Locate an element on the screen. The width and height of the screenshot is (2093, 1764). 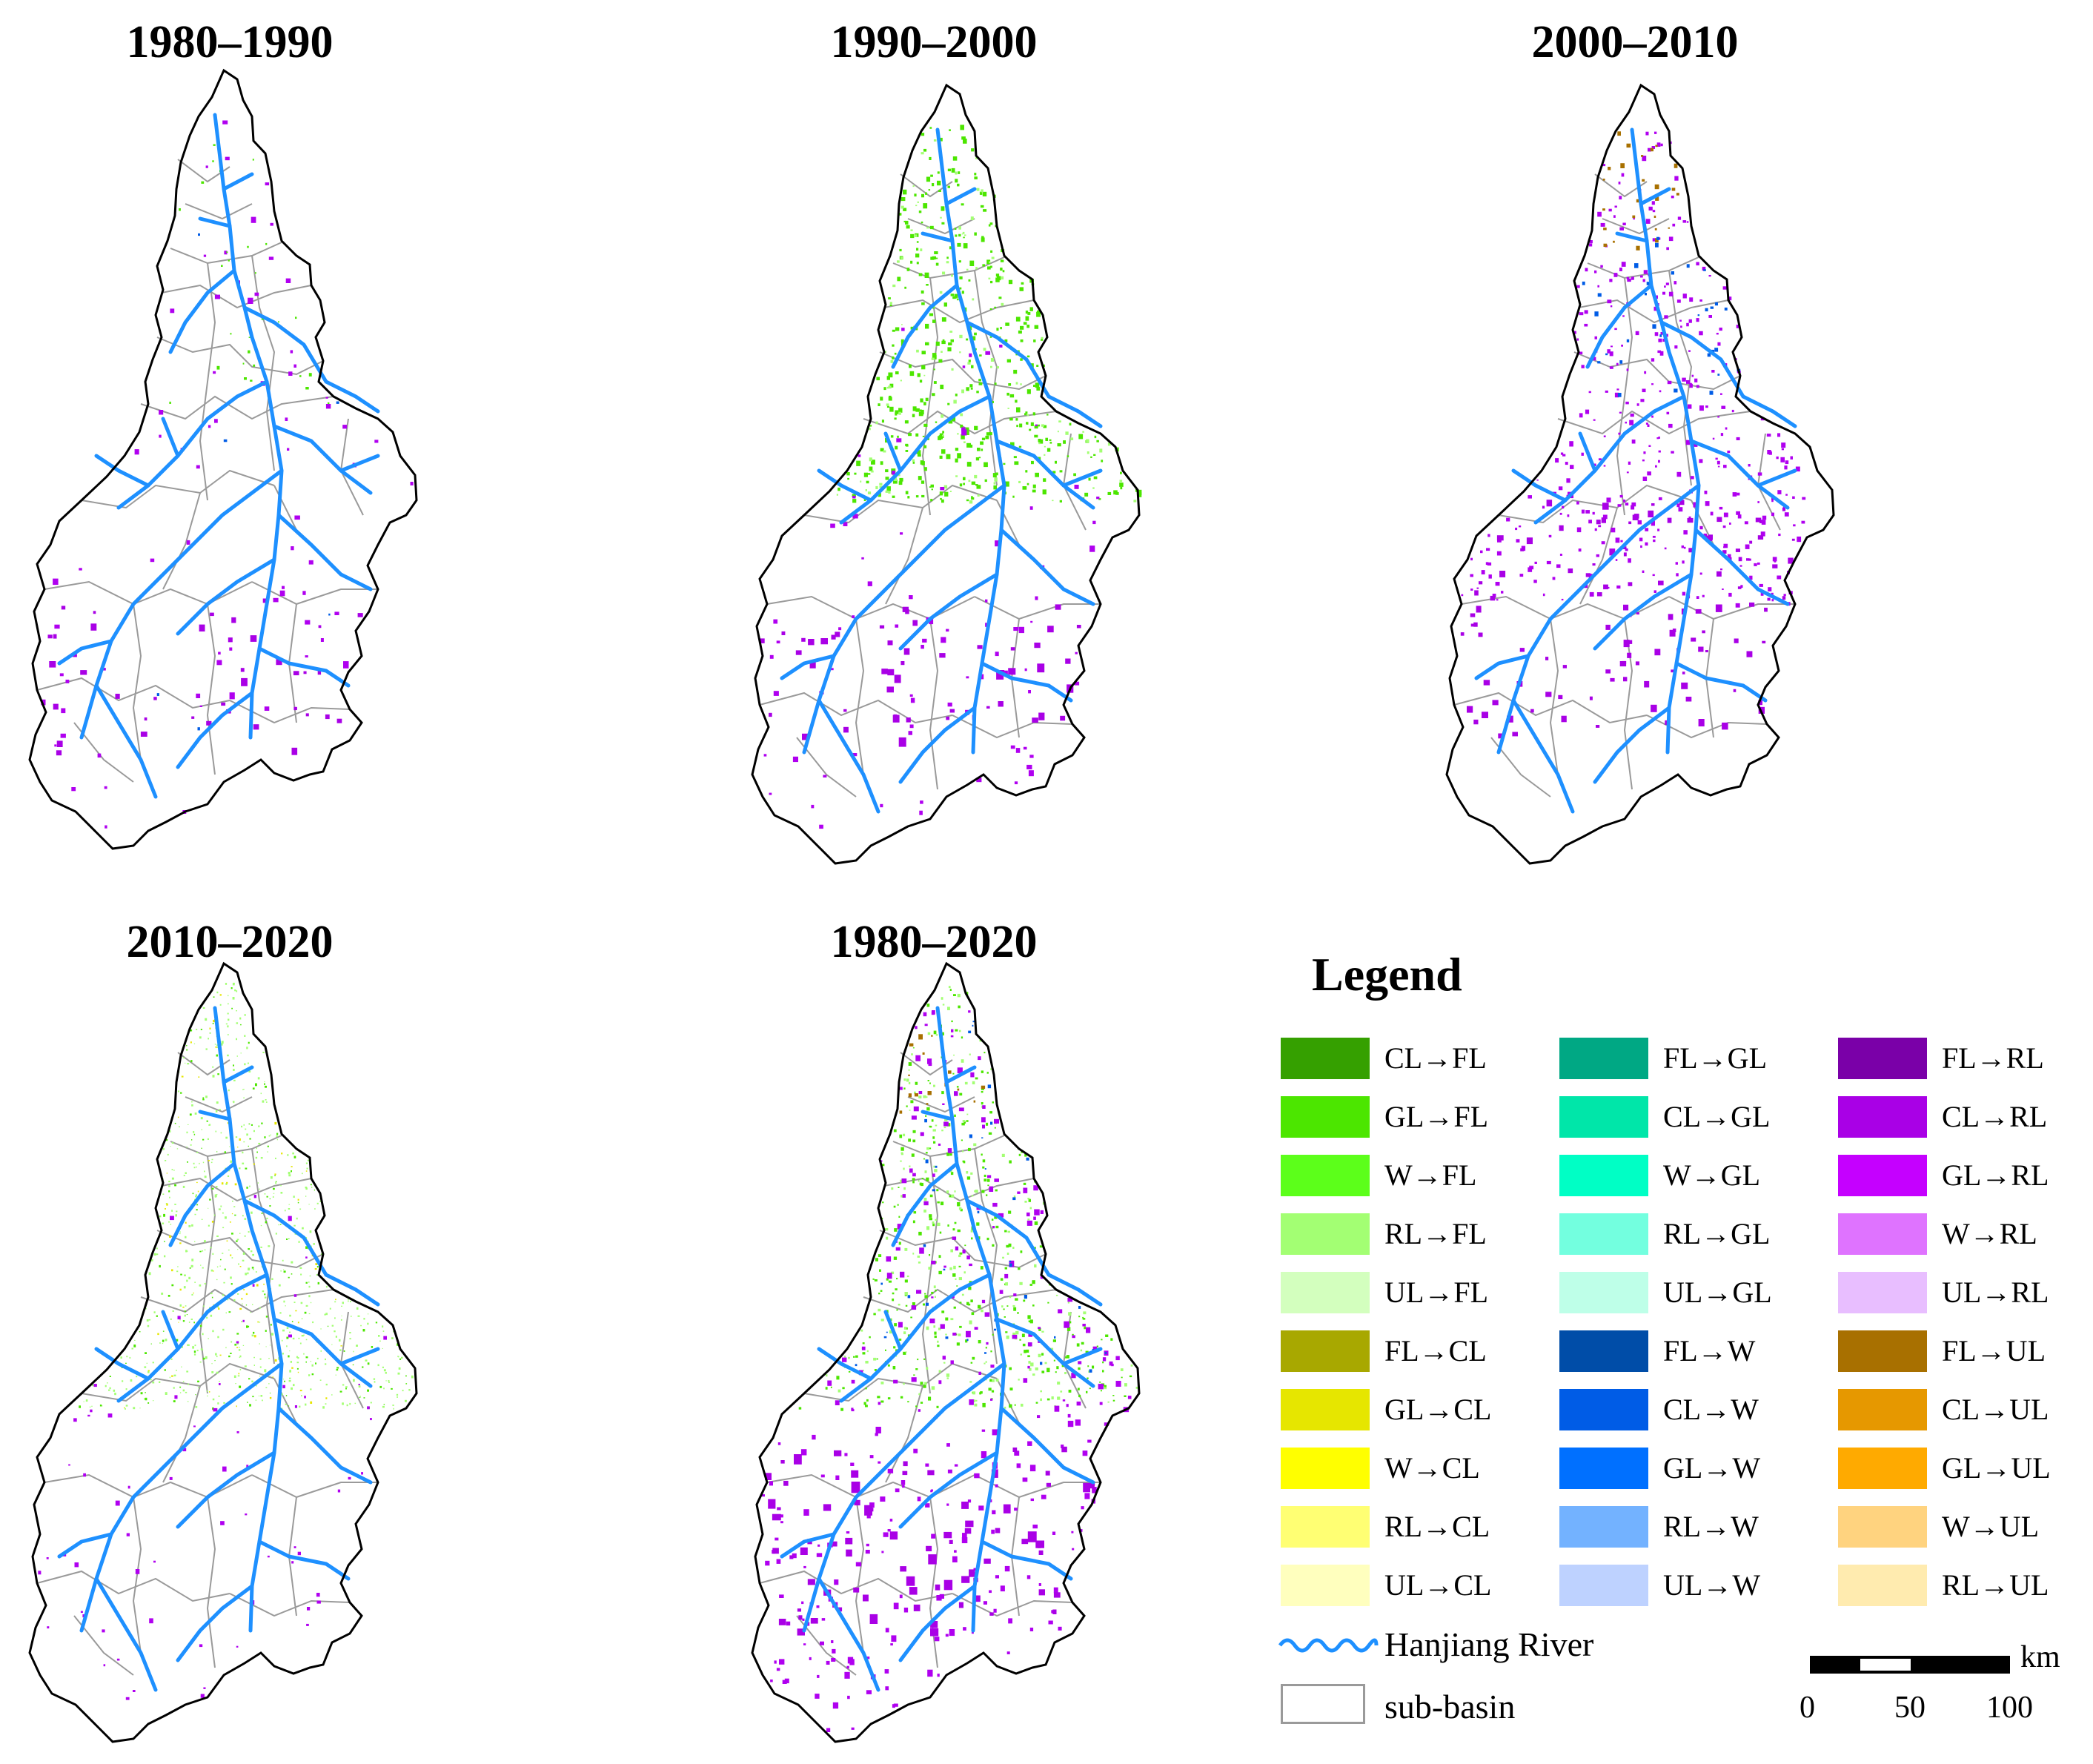
subbasin-legend-label: sub-basin is located at coordinates (1450, 1707).